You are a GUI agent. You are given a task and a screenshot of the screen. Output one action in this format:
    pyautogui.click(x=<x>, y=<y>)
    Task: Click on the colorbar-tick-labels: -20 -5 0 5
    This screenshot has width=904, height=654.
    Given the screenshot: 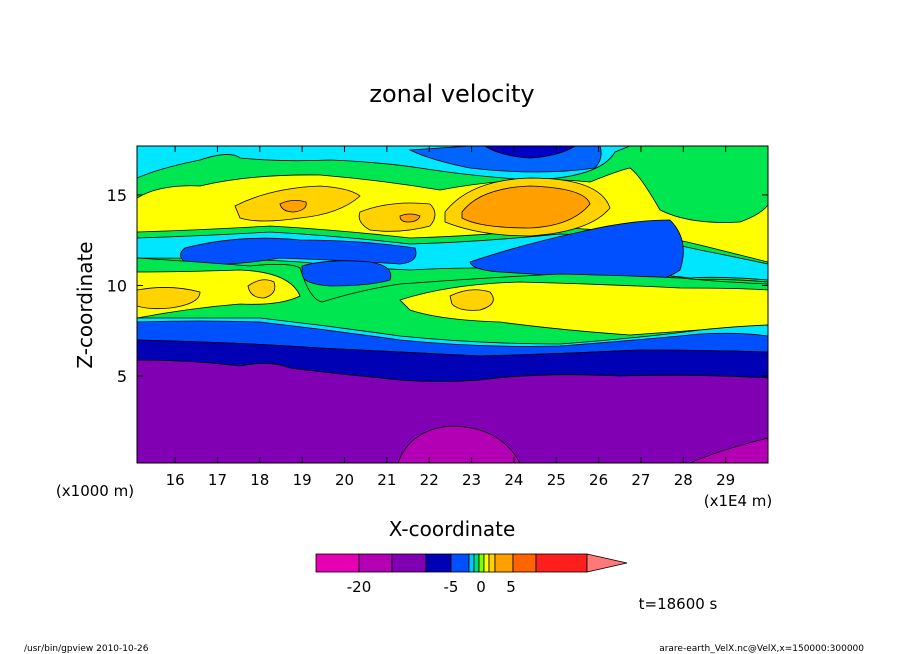 What is the action you would take?
    pyautogui.click(x=431, y=587)
    